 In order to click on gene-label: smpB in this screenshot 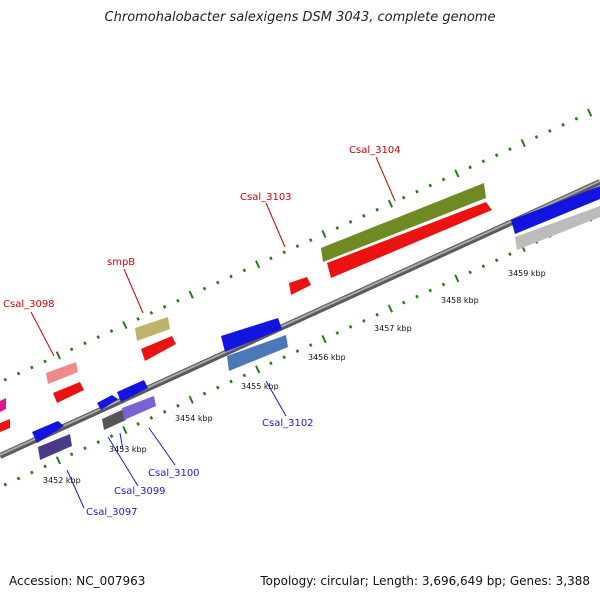, I will do `click(121, 262)`.